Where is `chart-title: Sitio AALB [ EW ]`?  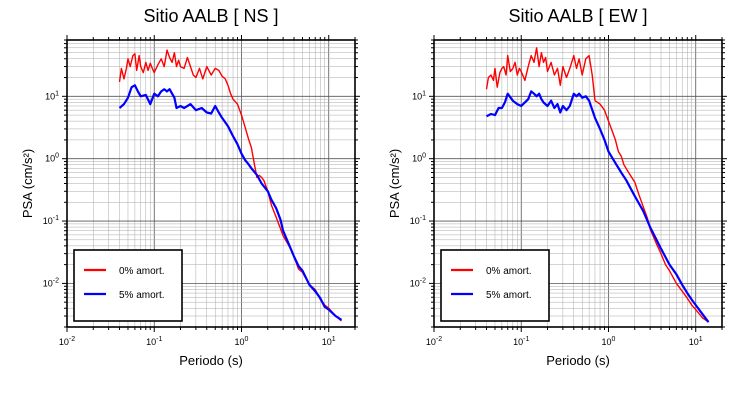 chart-title: Sitio AALB [ EW ] is located at coordinates (577, 16).